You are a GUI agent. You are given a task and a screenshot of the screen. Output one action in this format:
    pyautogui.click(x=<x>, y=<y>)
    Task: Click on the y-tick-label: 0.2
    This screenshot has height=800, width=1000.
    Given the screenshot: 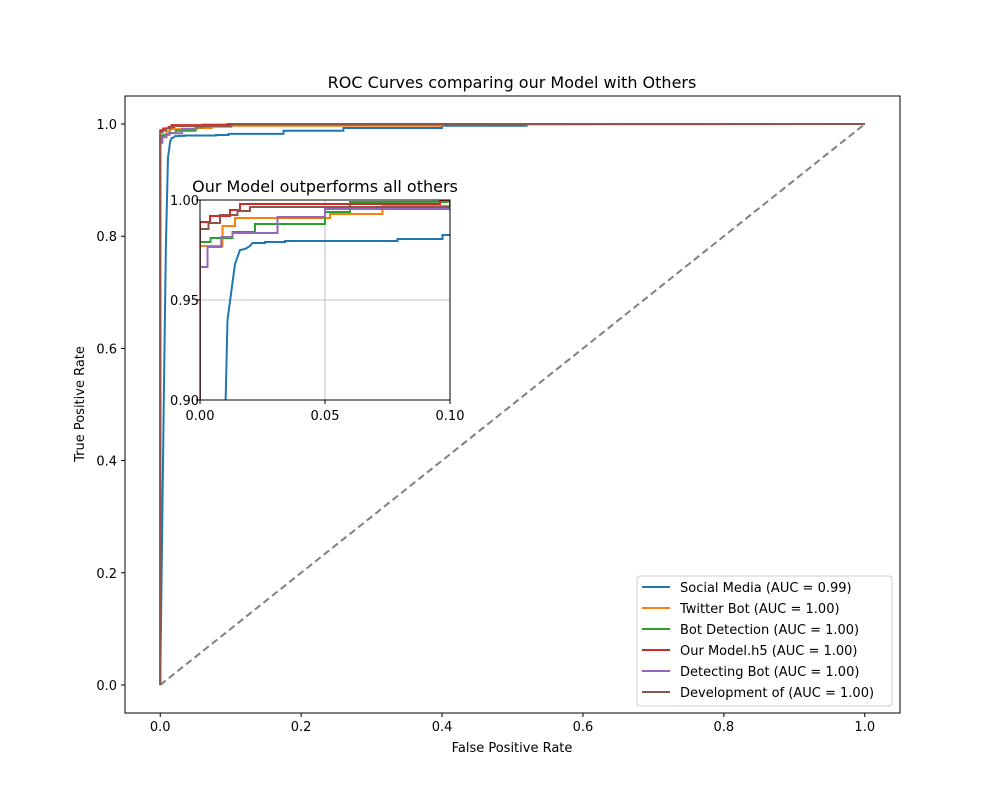 What is the action you would take?
    pyautogui.click(x=106, y=574)
    